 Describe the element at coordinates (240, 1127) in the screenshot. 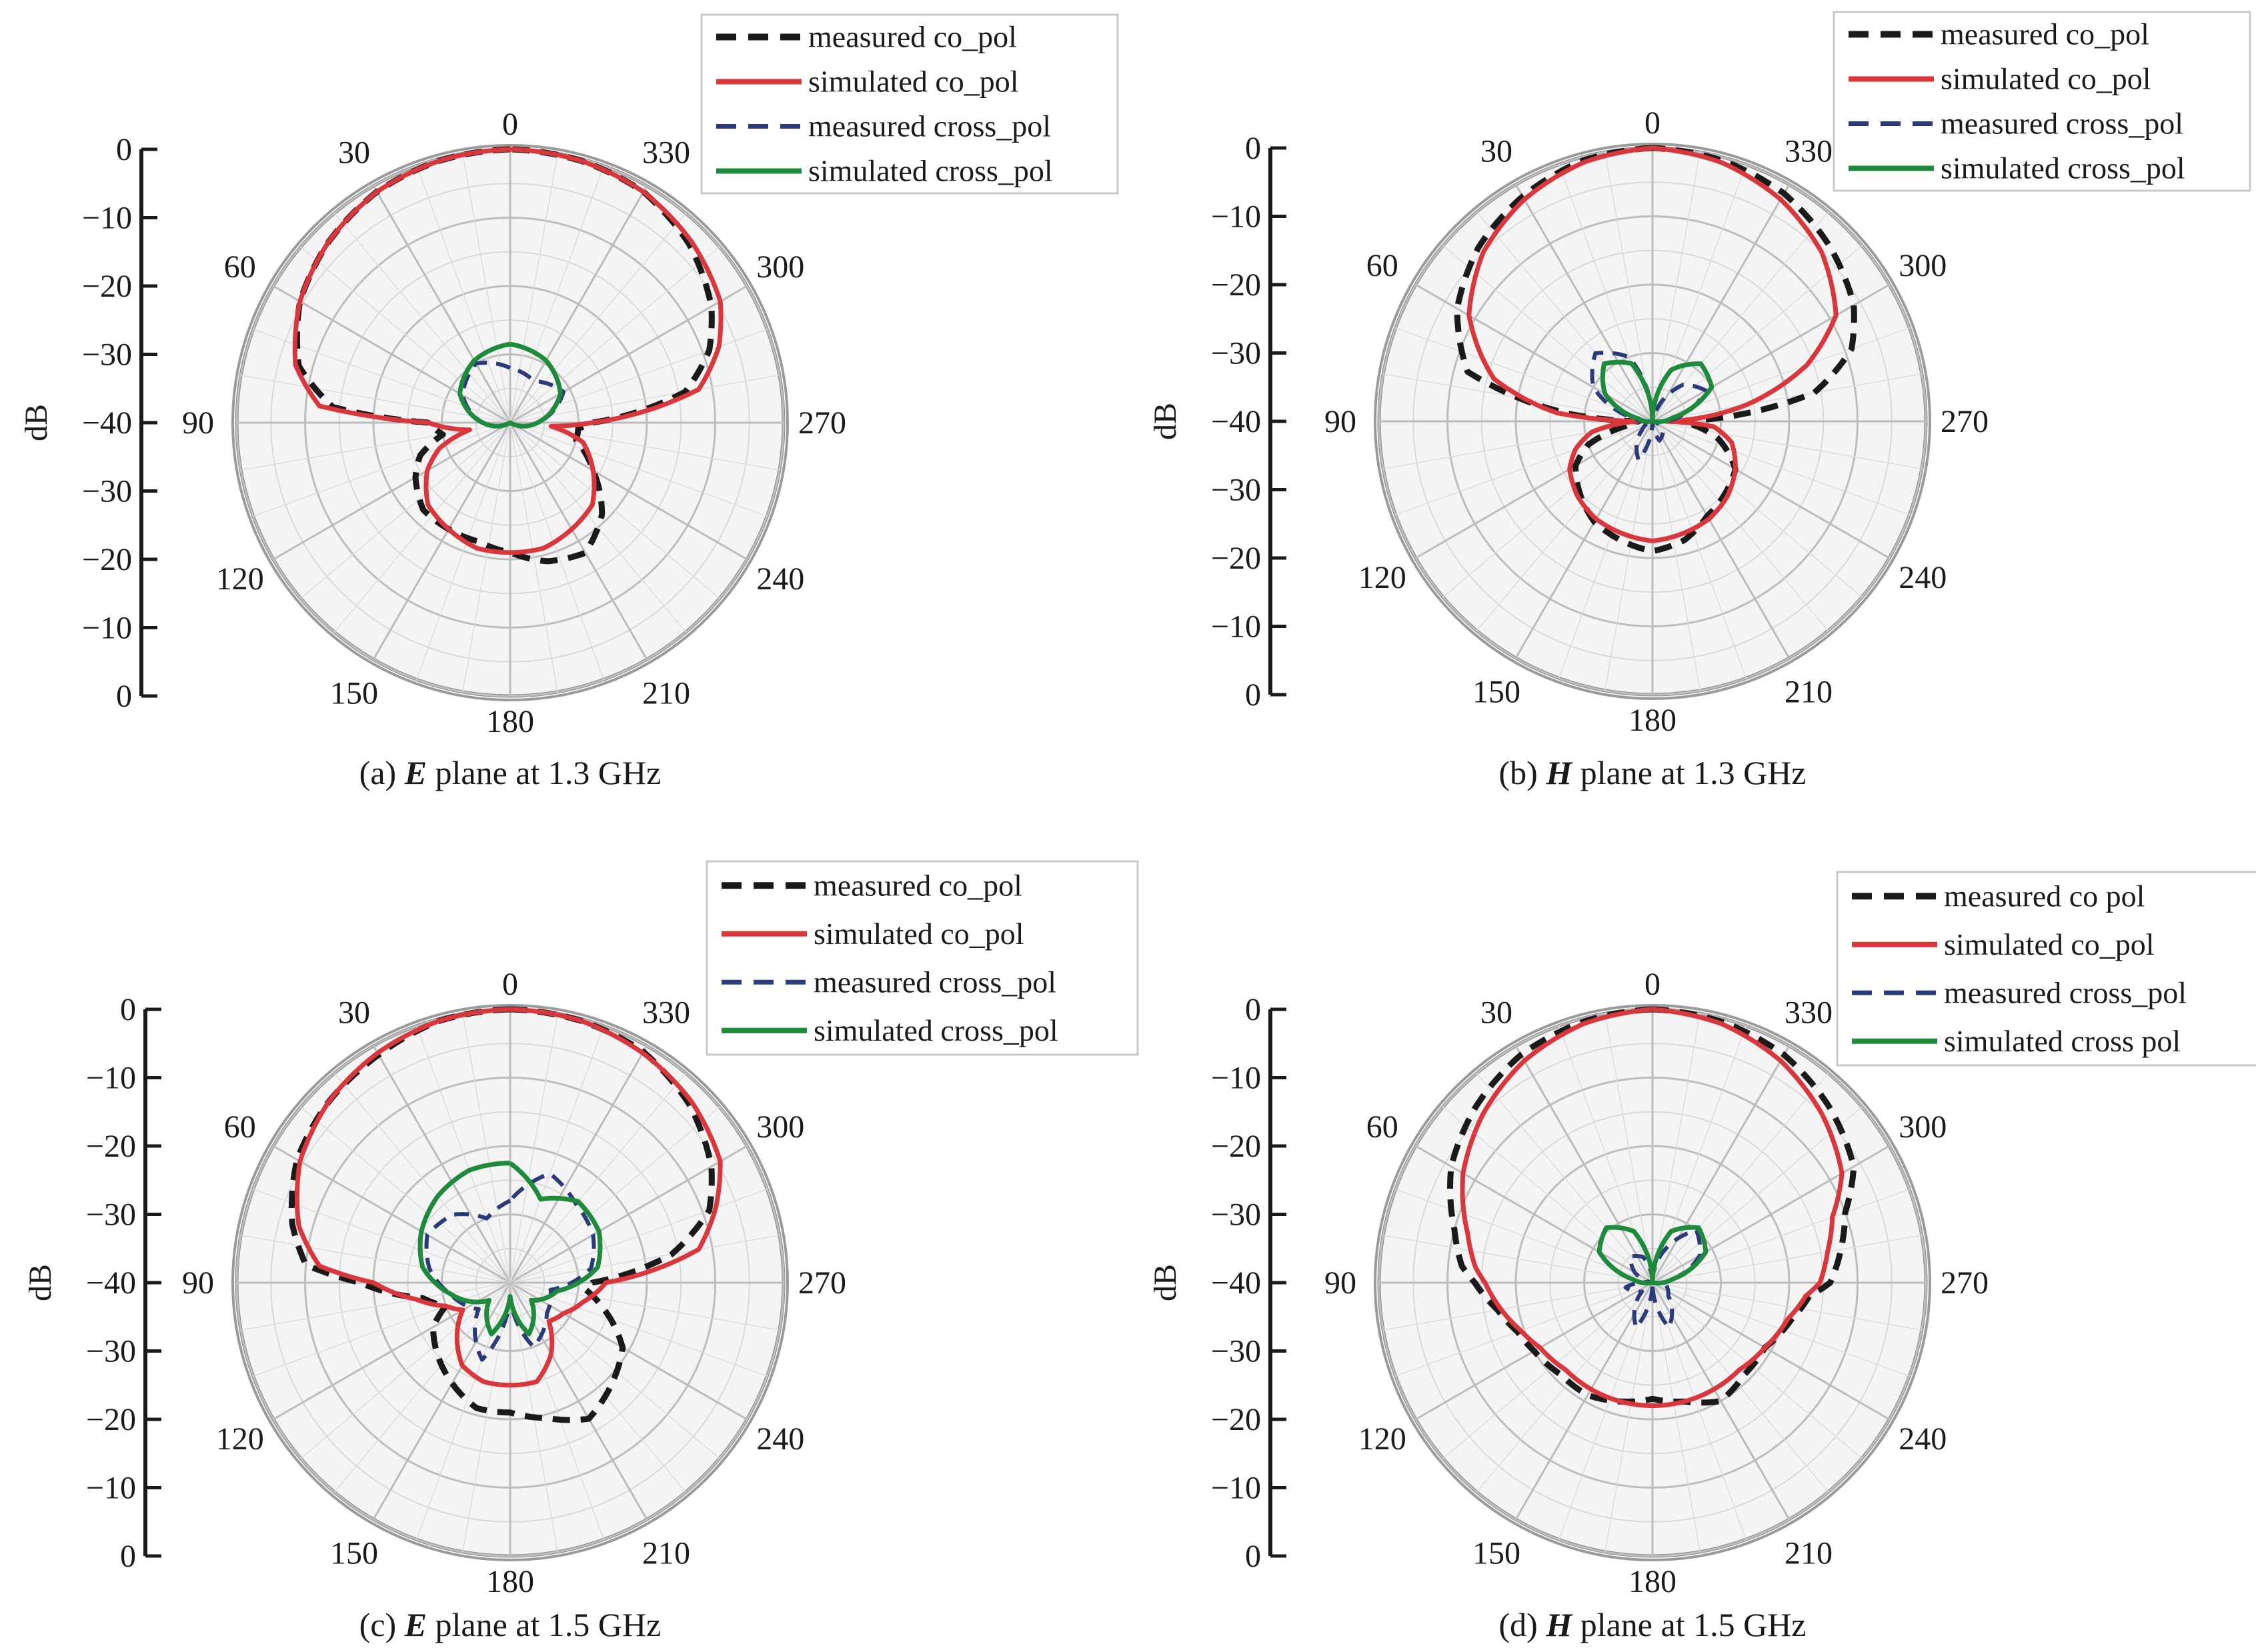

I see `angle-tick-label: 60` at that location.